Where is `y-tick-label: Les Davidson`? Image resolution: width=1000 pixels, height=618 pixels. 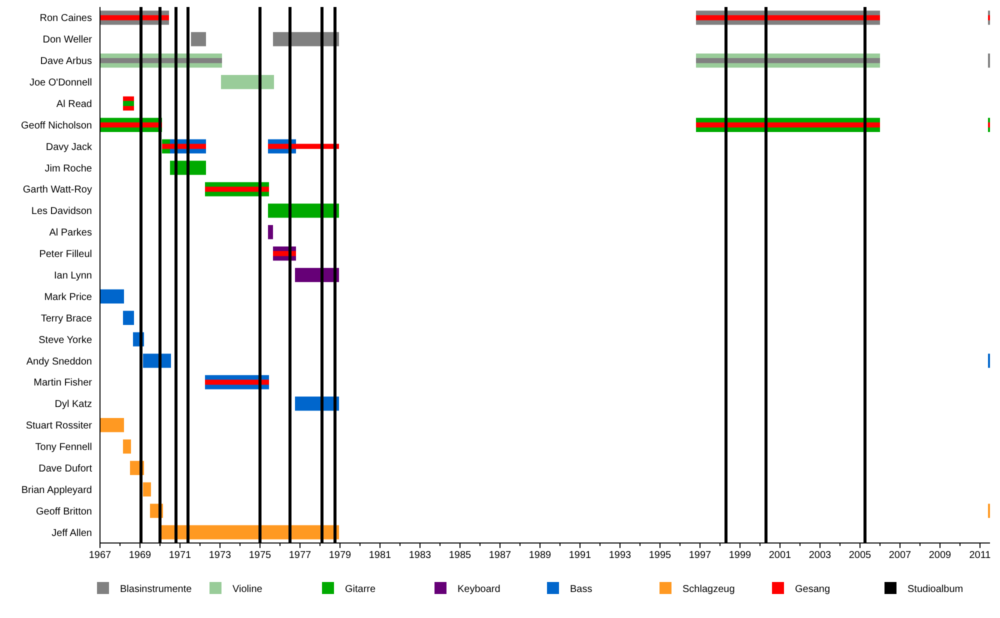 y-tick-label: Les Davidson is located at coordinates (61, 212).